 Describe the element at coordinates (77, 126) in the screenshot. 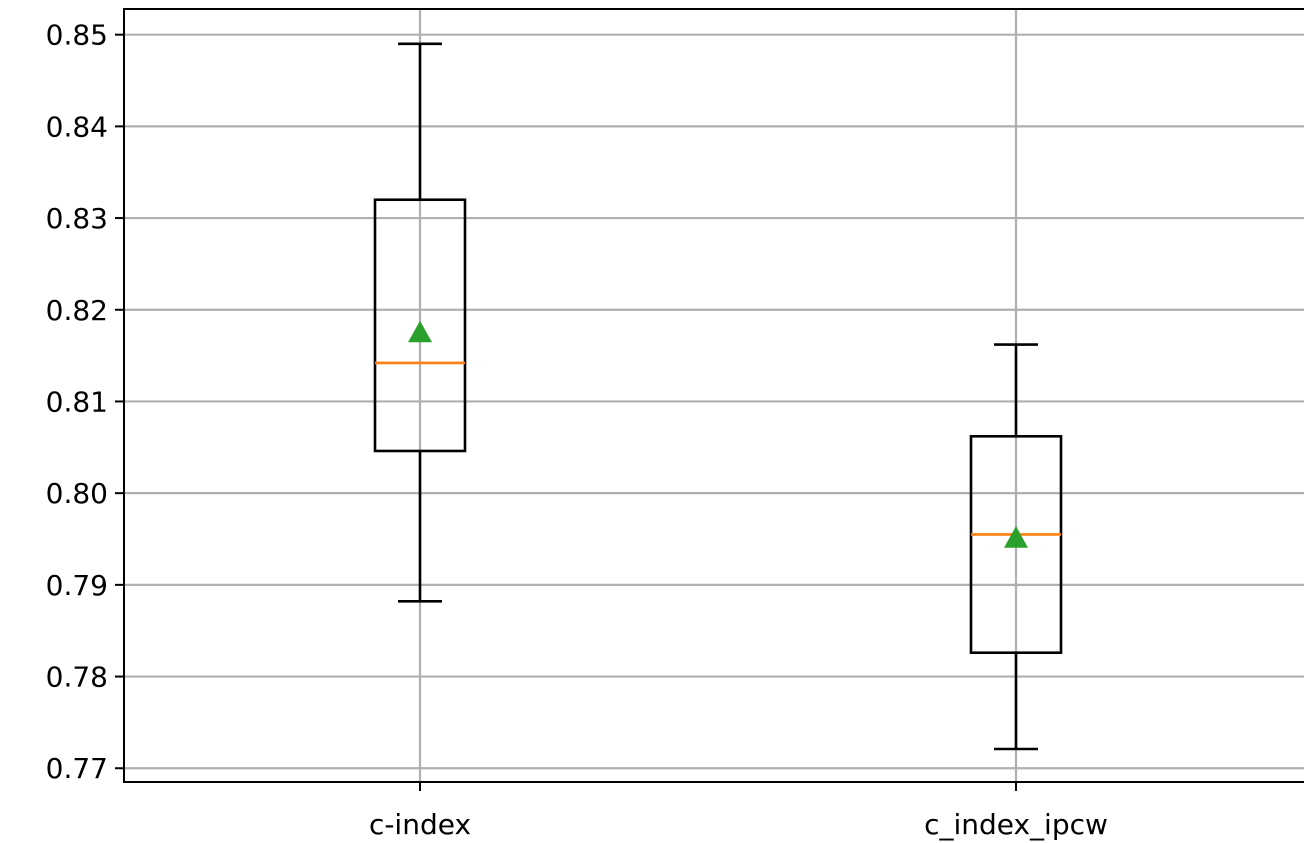

I see `y-tick-label: 0.84` at that location.